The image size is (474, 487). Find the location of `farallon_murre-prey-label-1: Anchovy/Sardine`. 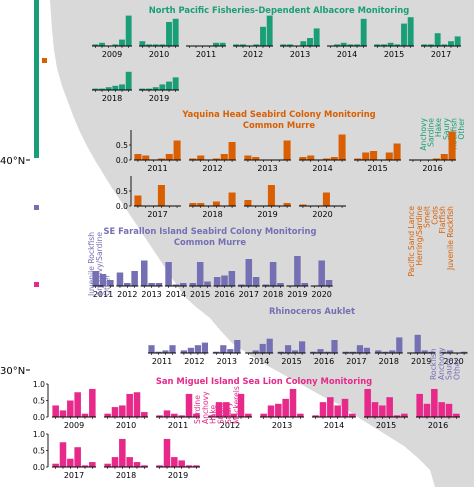

farallon_murre-prey-label-1: Anchovy/Sardine is located at coordinates (99, 264).